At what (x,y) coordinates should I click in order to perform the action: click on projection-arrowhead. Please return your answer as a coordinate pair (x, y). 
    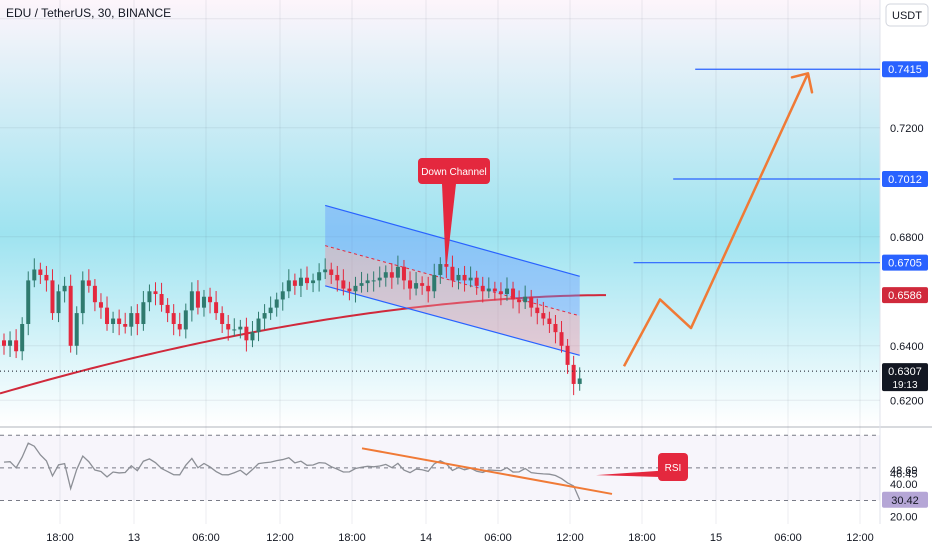
    Looking at the image, I should click on (802, 83).